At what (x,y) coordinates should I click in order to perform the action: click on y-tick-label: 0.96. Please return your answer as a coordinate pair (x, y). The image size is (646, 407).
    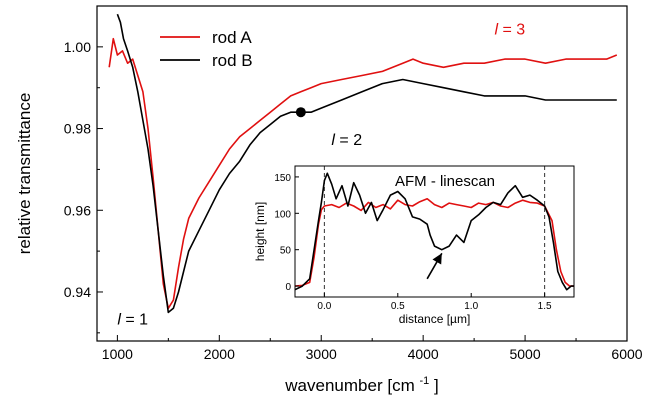
    Looking at the image, I should click on (77, 210).